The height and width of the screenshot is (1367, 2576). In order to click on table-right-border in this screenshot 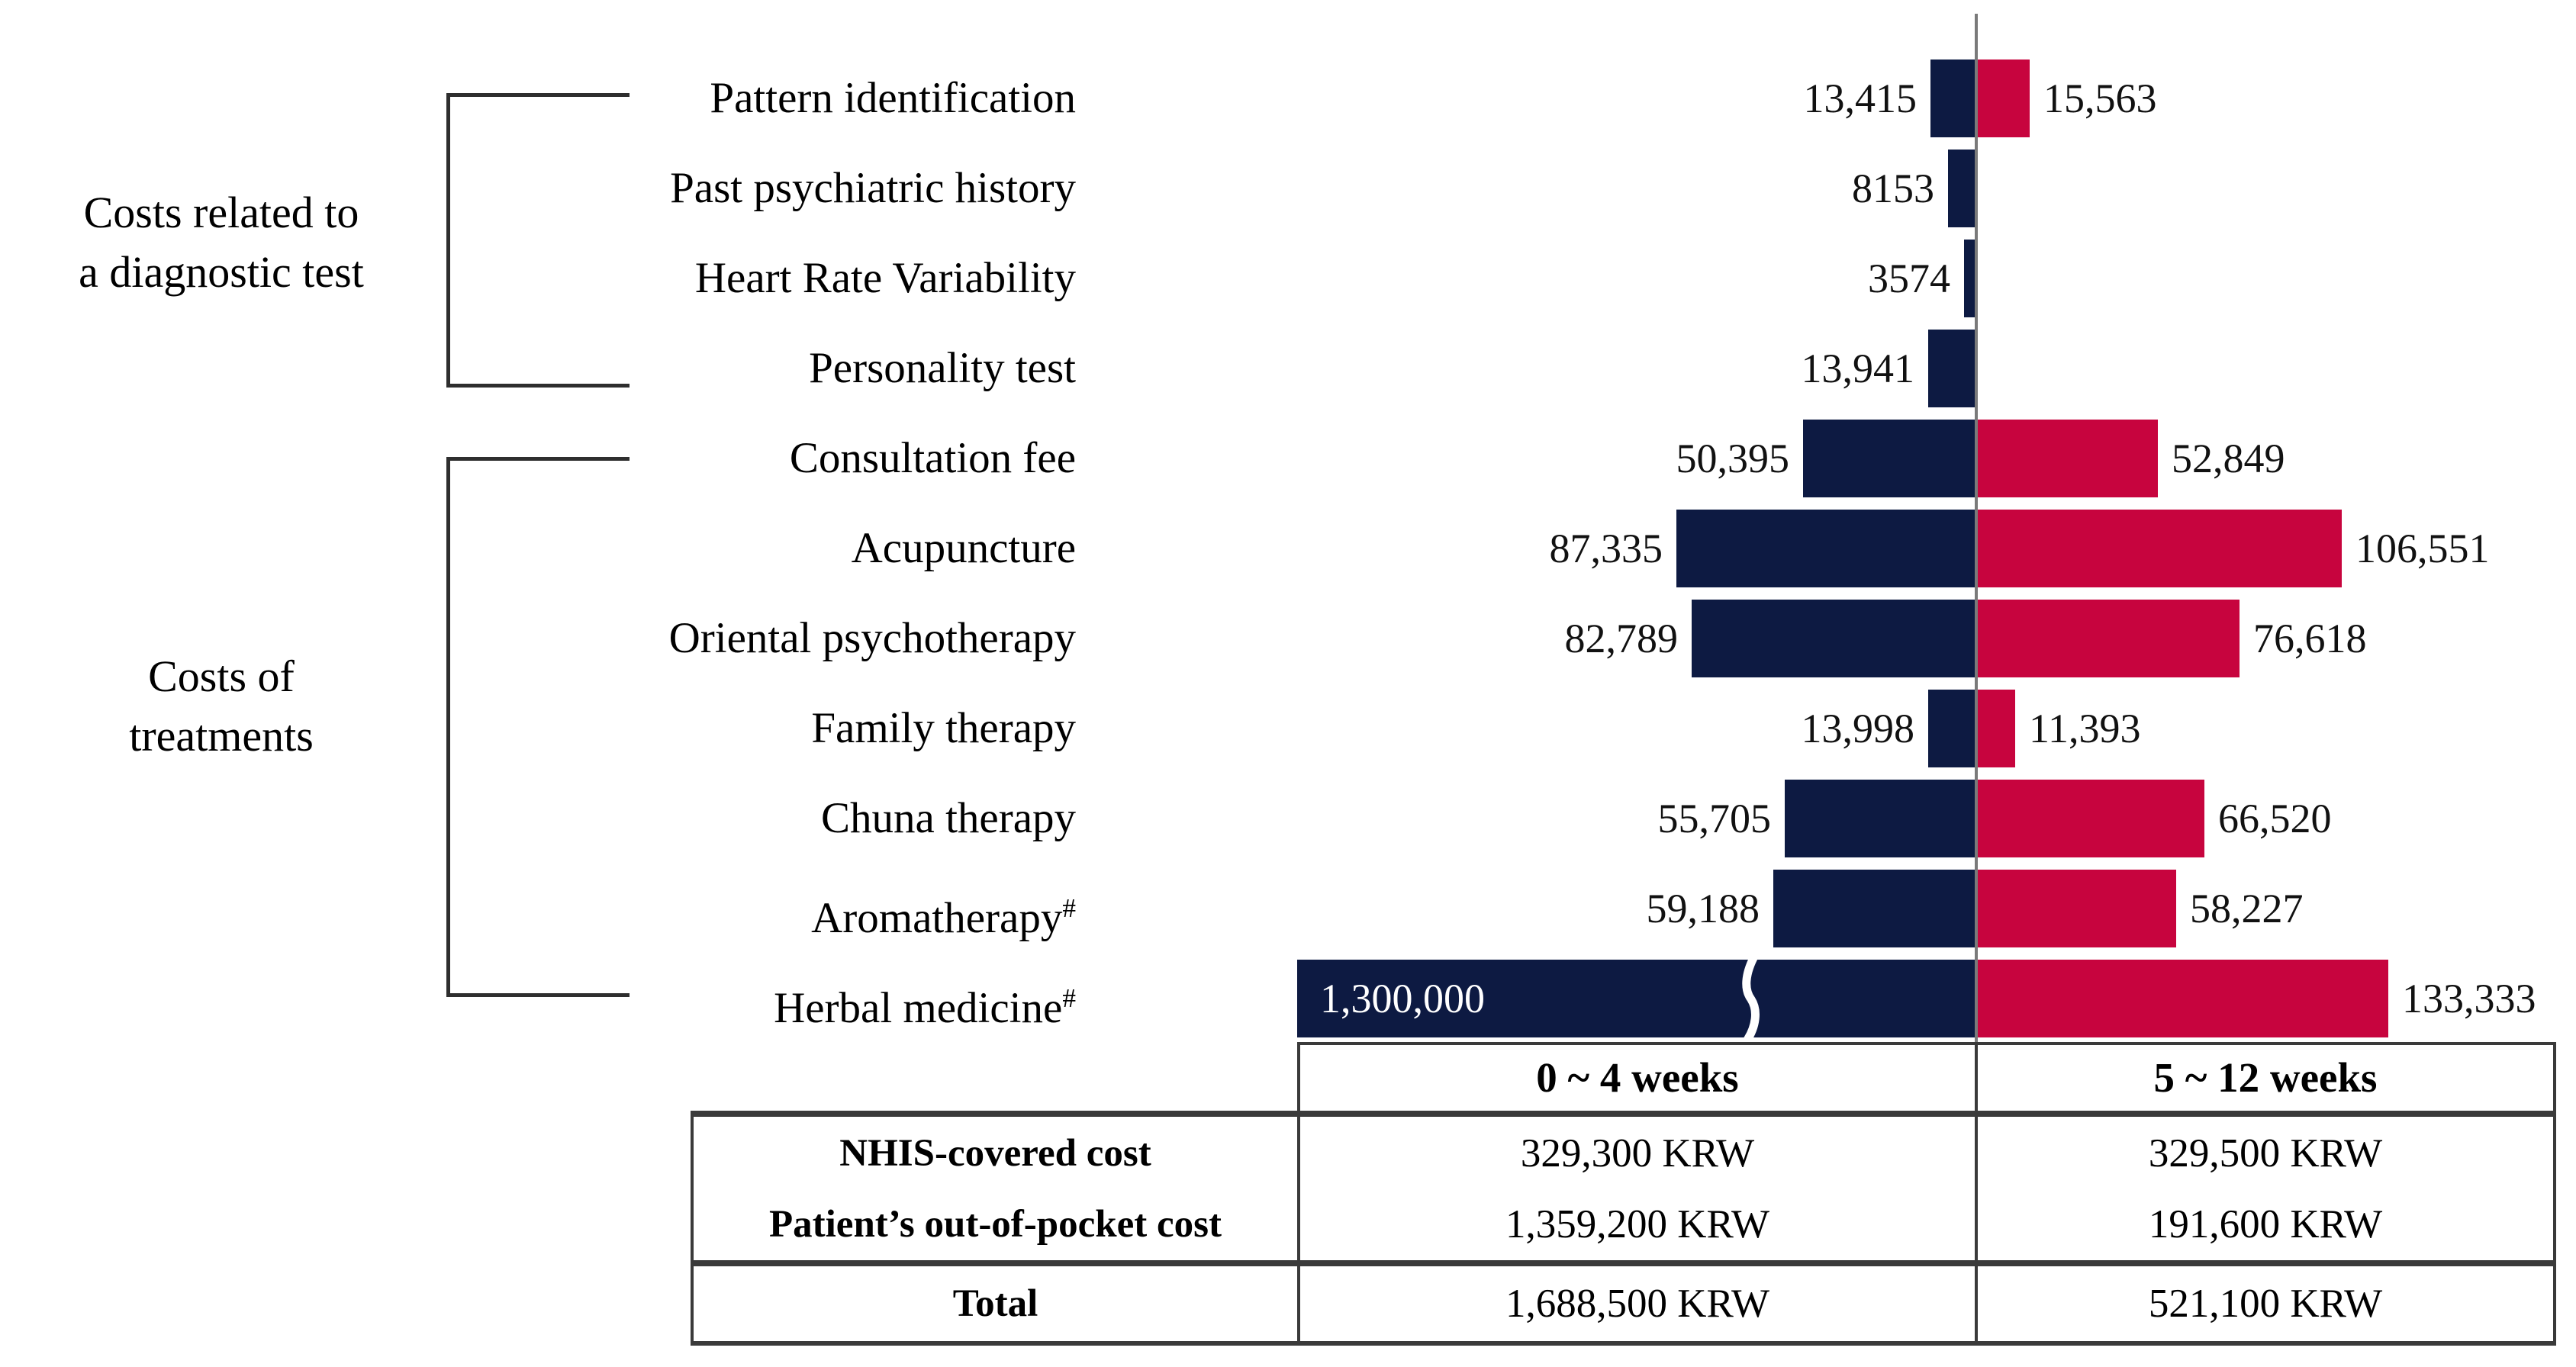, I will do `click(2554, 1194)`.